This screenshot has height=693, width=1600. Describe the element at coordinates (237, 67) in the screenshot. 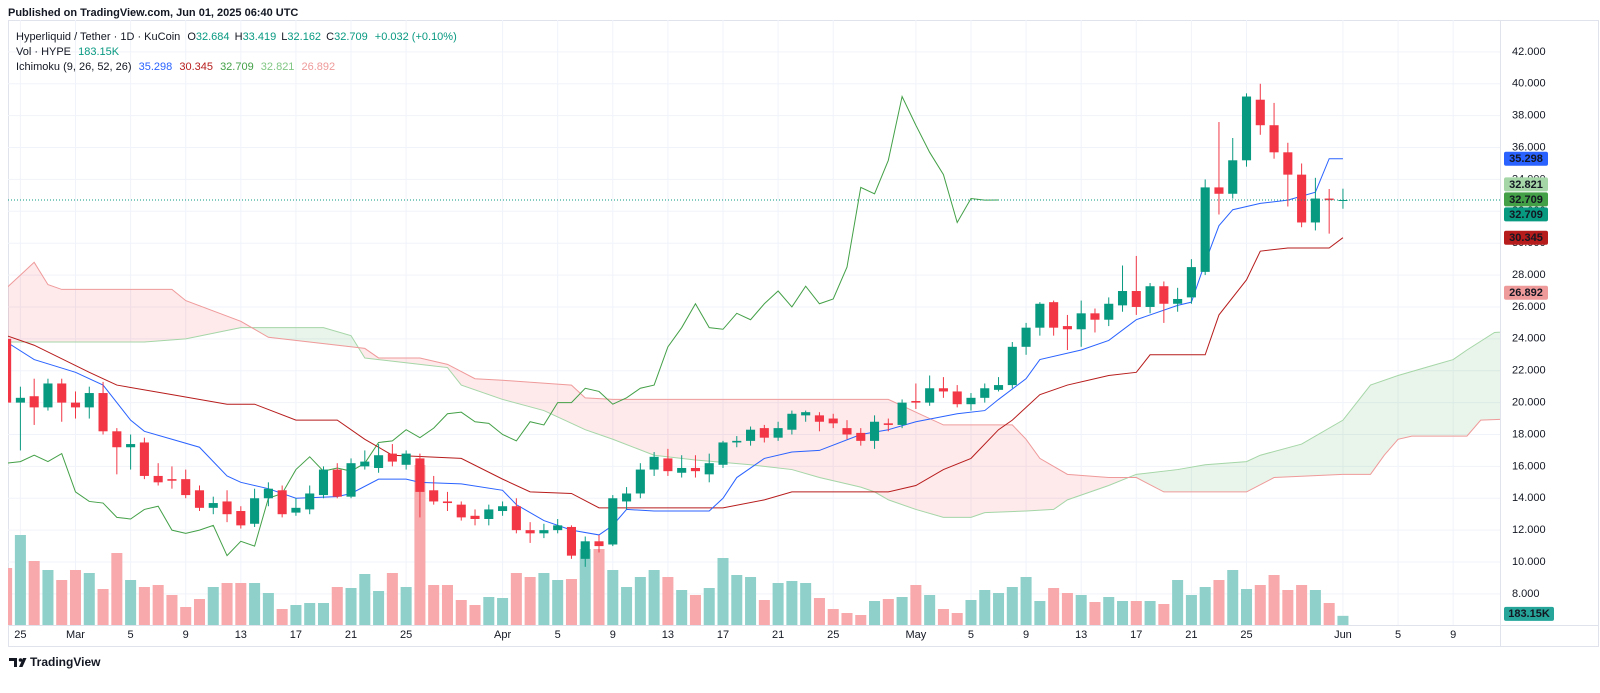

I see `legend-value: 32.709` at that location.